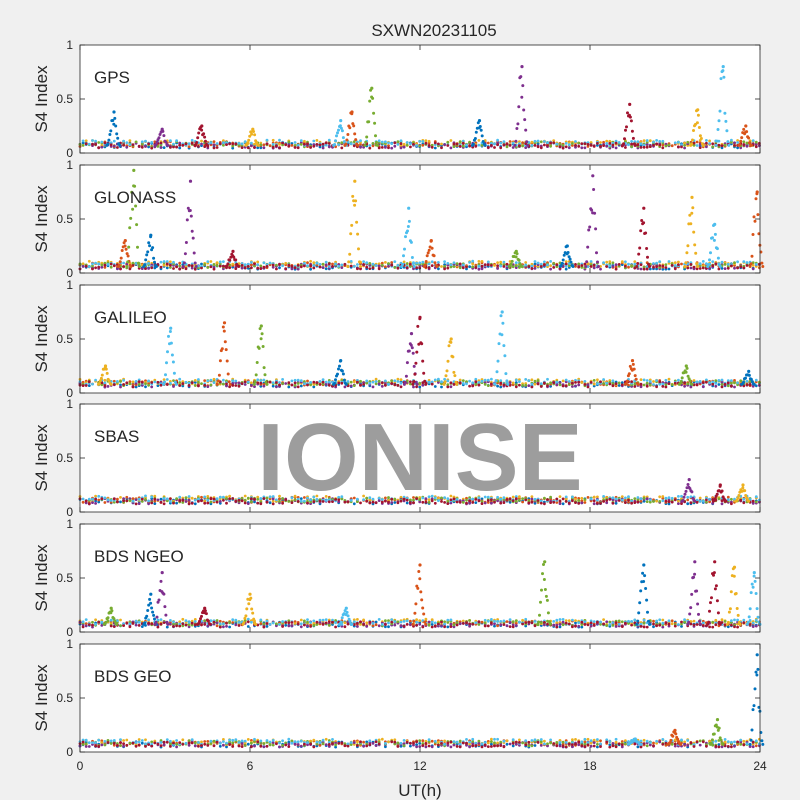 The image size is (800, 800). I want to click on y-tick-label: 1, so click(69, 45).